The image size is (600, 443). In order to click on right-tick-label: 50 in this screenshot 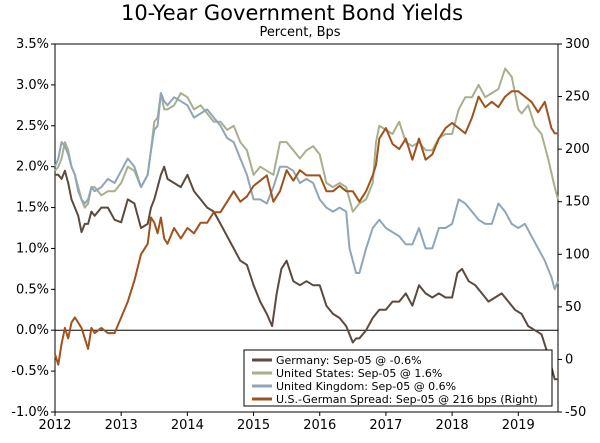, I will do `click(573, 307)`.